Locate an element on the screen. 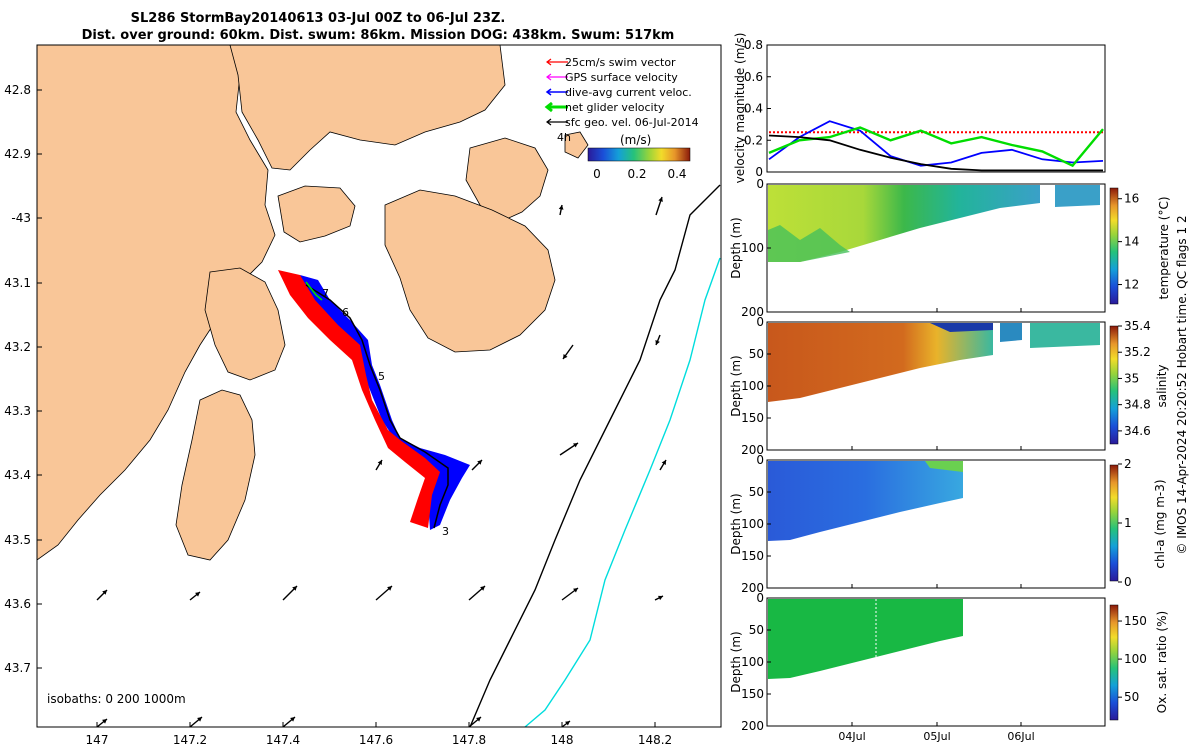  colorbar-tick-label: 35.4 is located at coordinates (1137, 326).